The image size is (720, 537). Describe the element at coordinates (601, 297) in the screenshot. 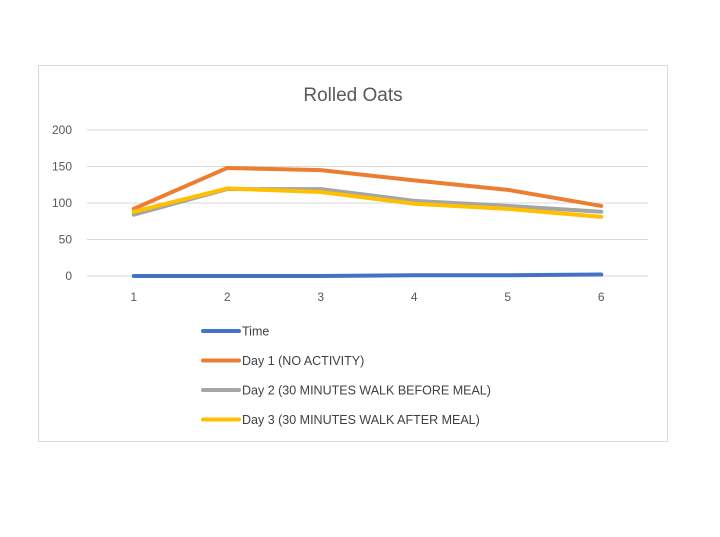

I see `x-tick-label: 6` at that location.